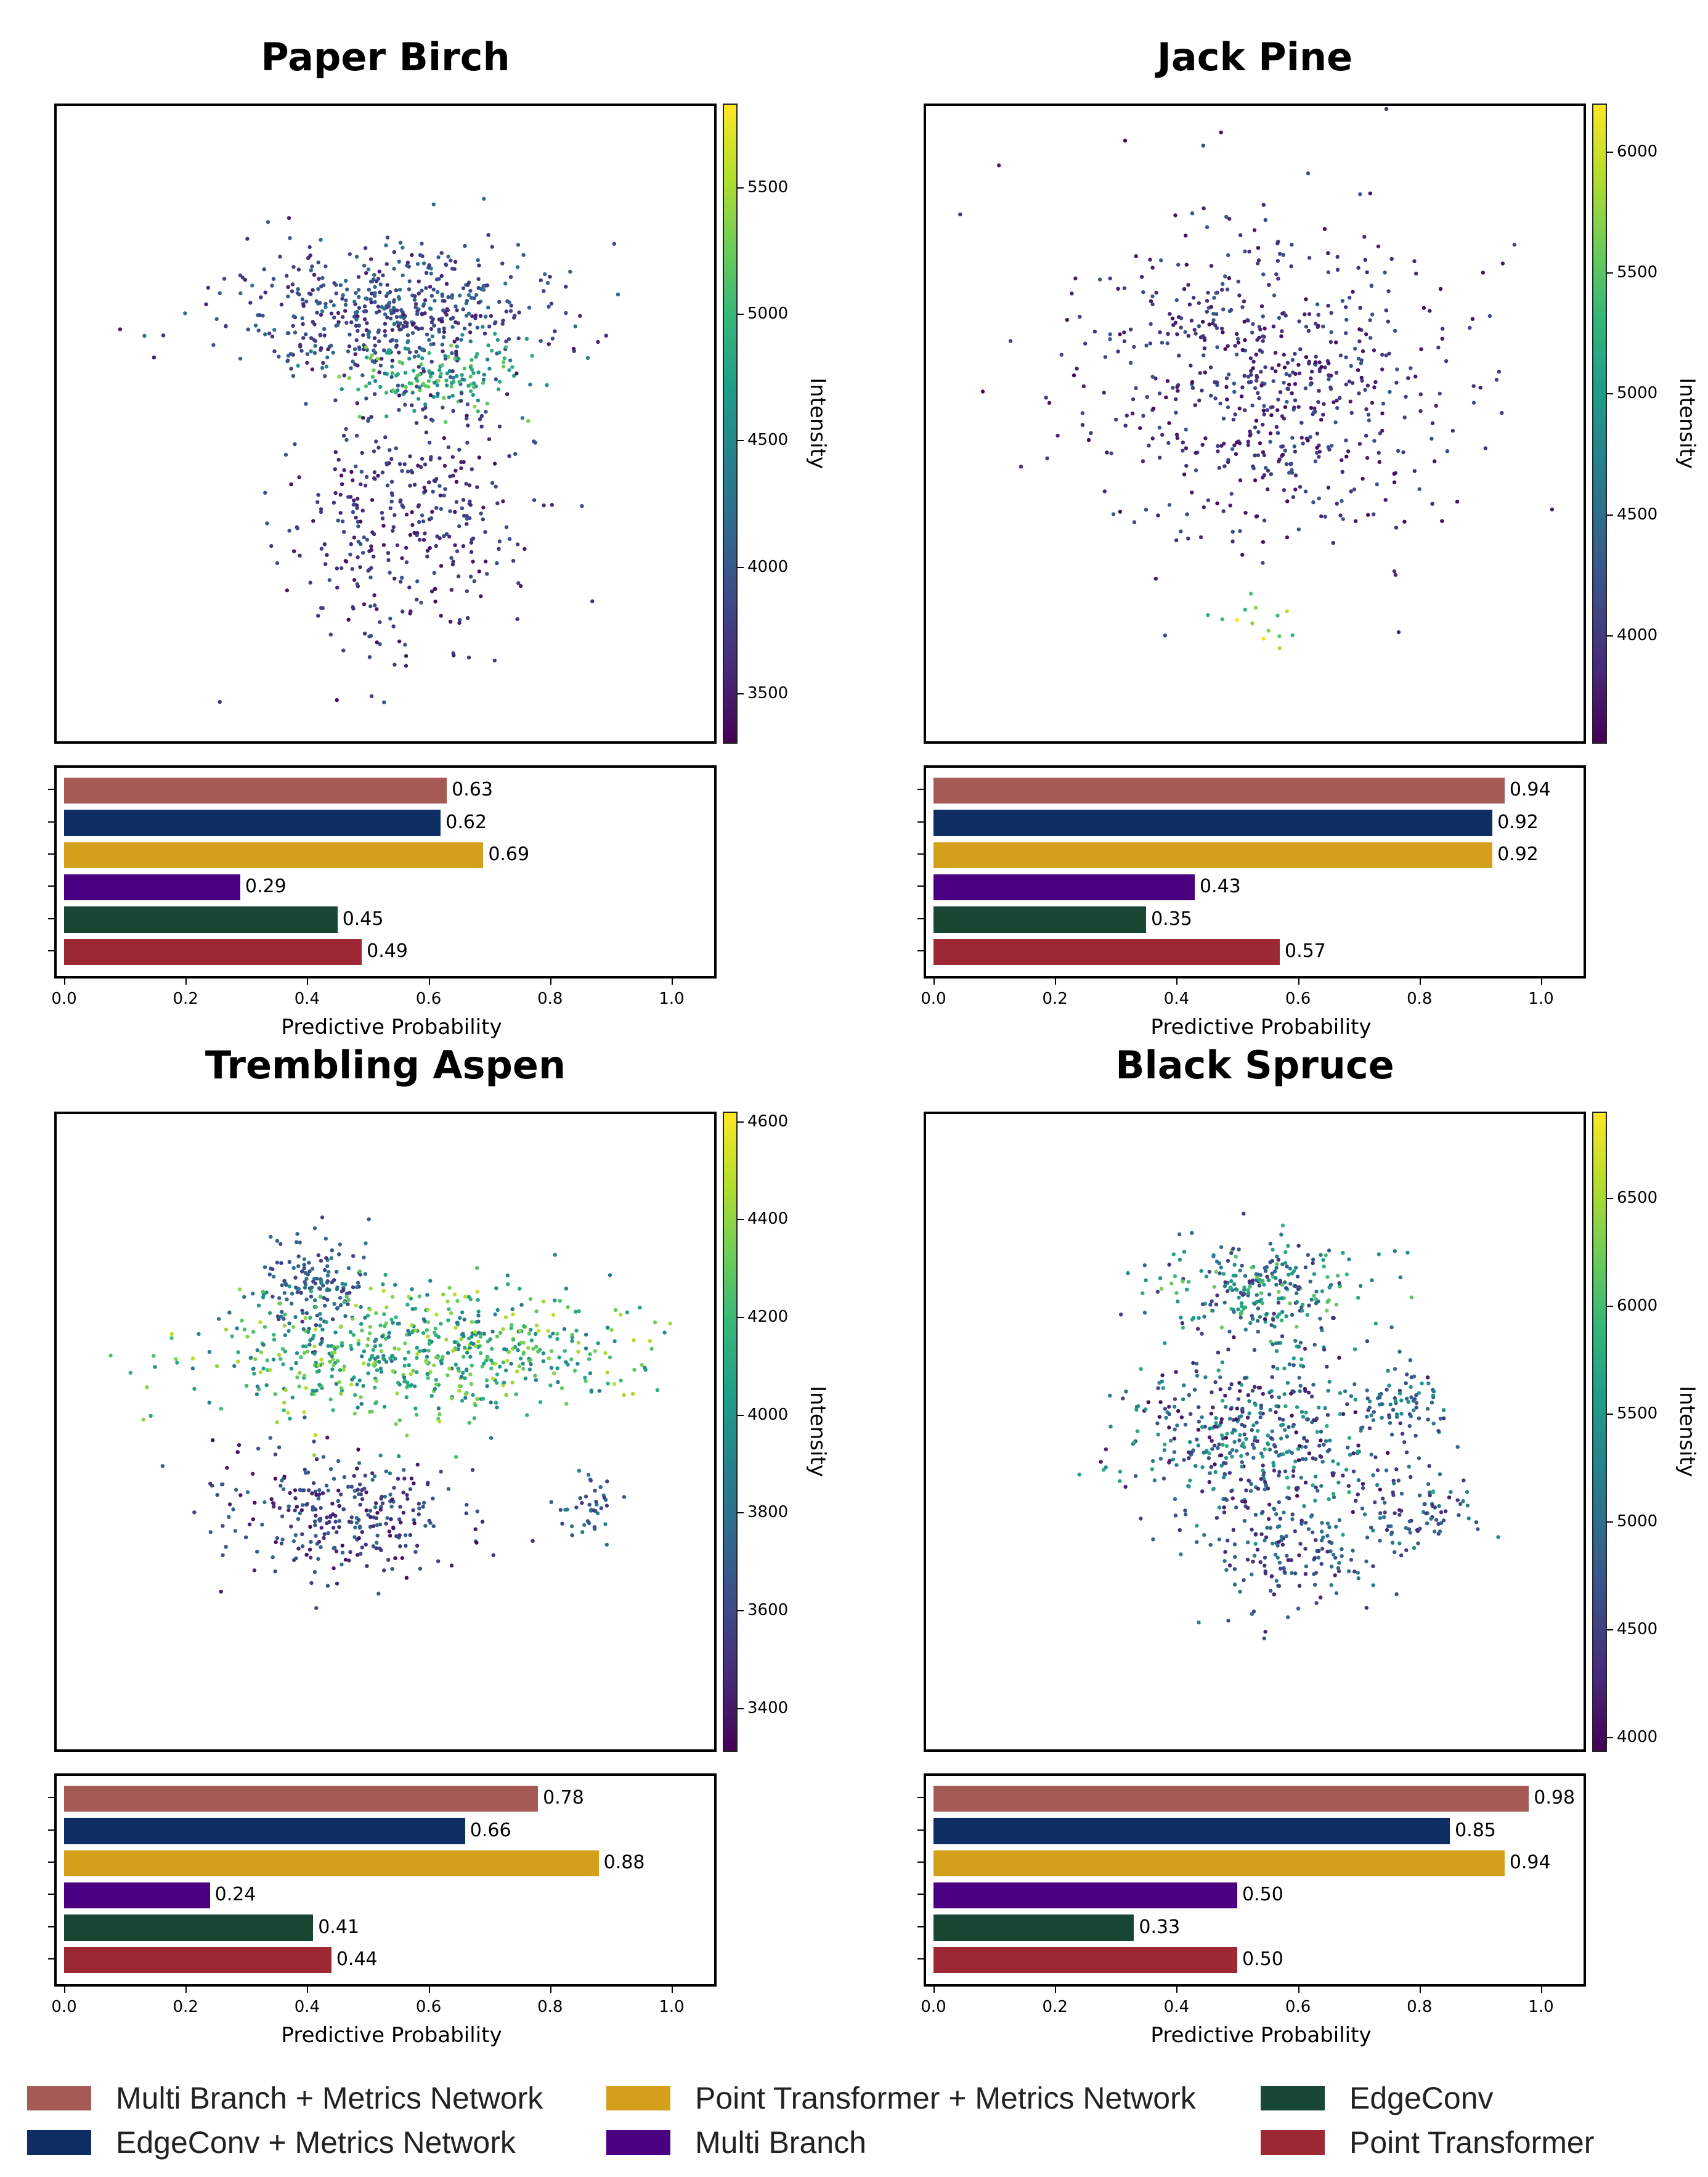 The width and height of the screenshot is (1708, 2177). I want to click on bar-value-label: 0.33, so click(1160, 1927).